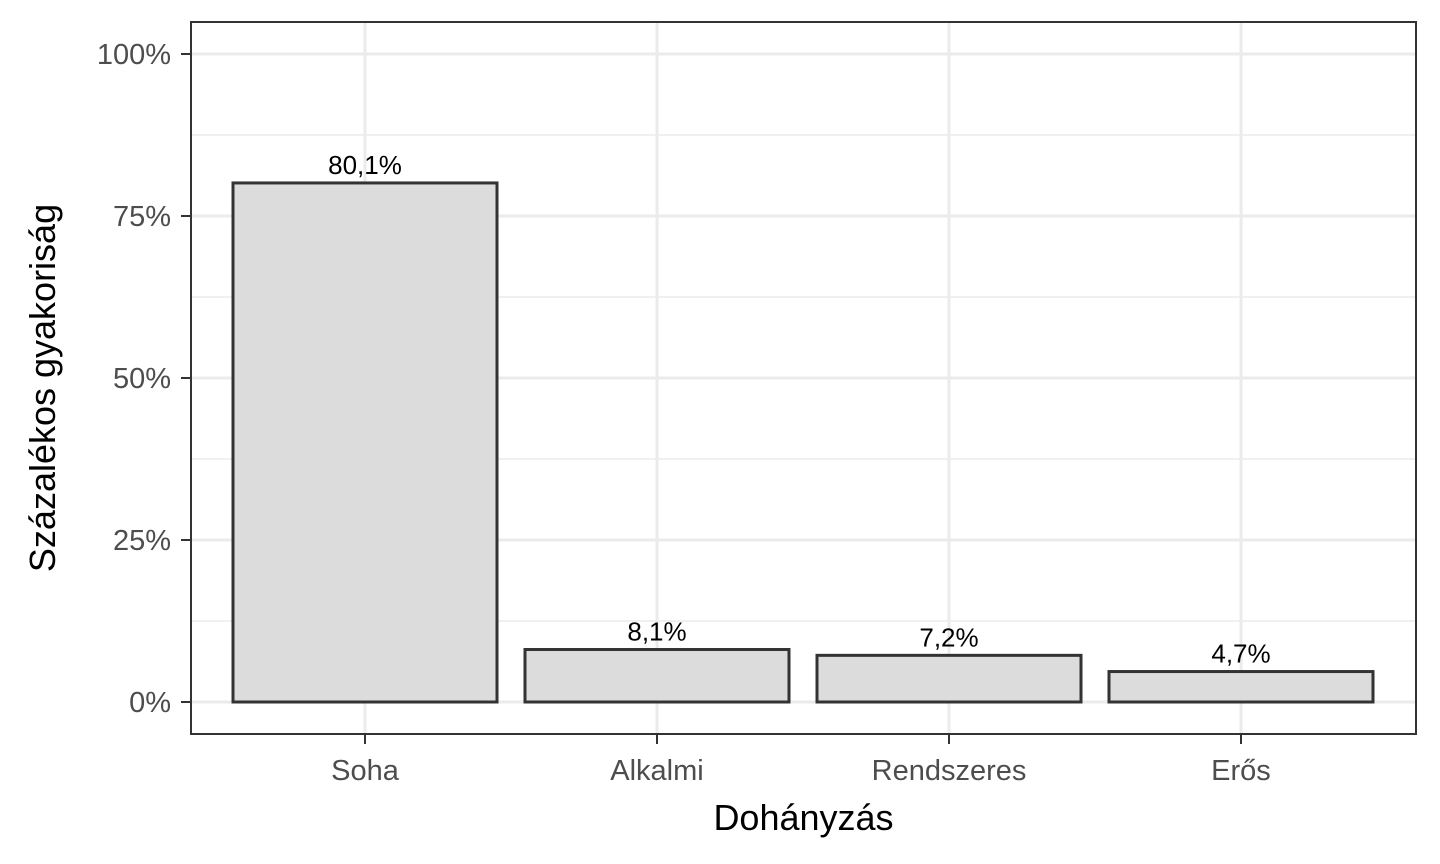  I want to click on data-label: 8,1%, so click(656, 632).